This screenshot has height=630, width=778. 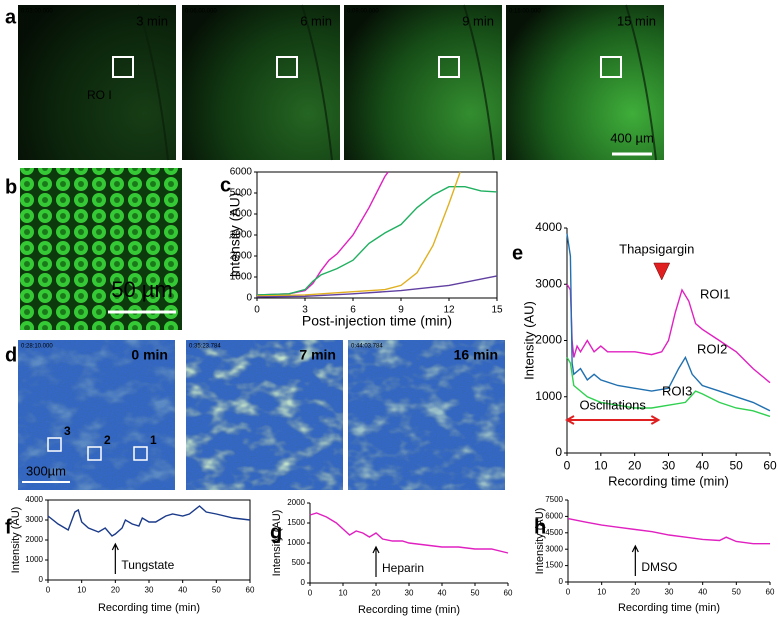 I want to click on series-label: ROI2, so click(x=712, y=348).